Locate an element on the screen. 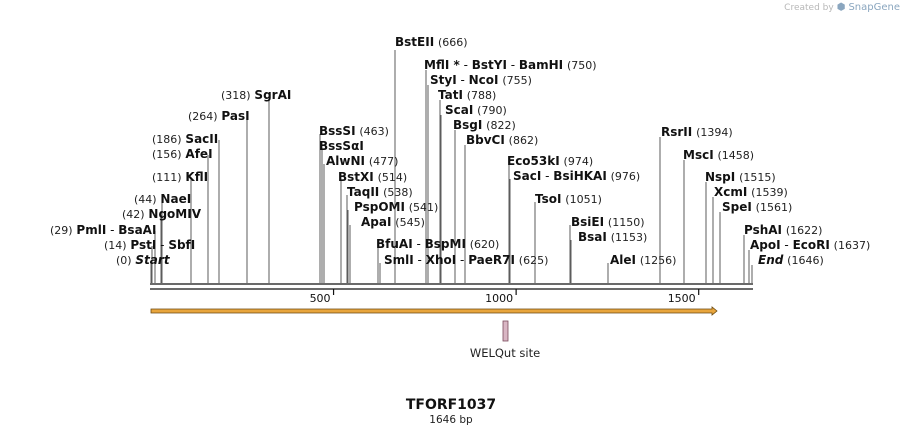 This screenshot has height=434, width=904. site-label-text: End (1646) is located at coordinates (791, 260).